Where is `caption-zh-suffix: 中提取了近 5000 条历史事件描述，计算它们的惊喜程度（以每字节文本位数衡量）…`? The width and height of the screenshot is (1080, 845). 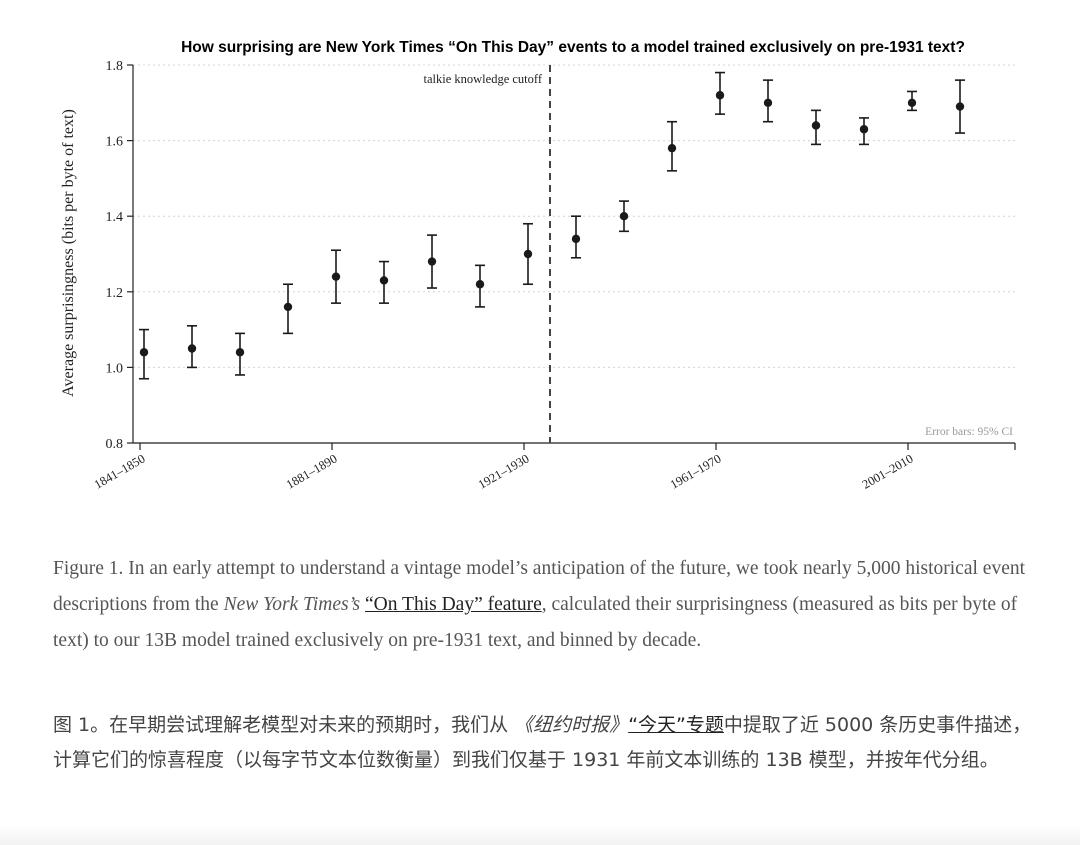
caption-zh-suffix: 中提取了近 5000 条历史事件描述，计算它们的惊喜程度（以每字节文本位数衡量）… is located at coordinates (542, 742).